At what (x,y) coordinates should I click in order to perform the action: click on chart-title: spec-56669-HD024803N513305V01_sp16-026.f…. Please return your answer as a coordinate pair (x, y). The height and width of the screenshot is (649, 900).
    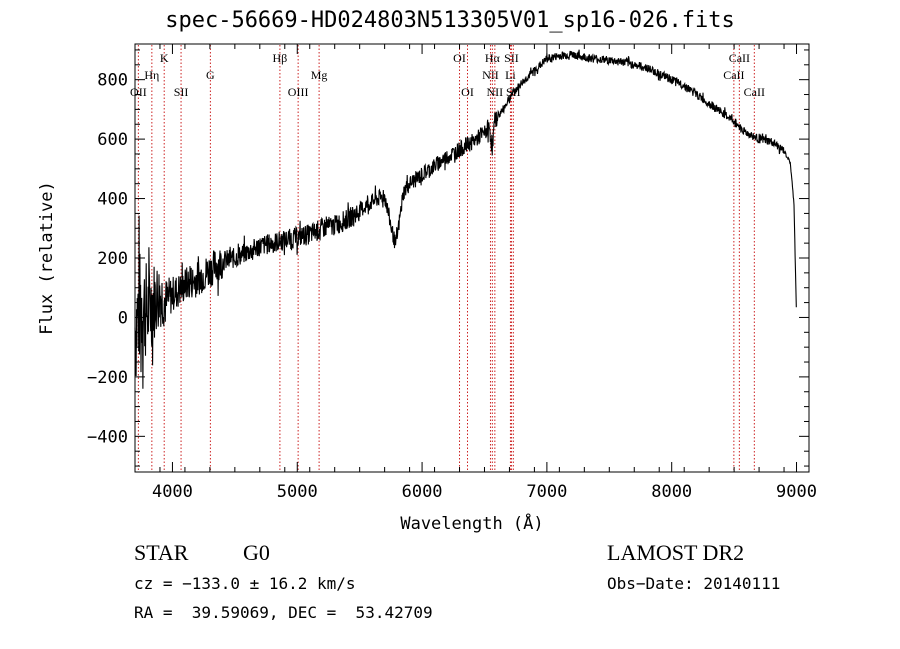
    Looking at the image, I should click on (450, 20).